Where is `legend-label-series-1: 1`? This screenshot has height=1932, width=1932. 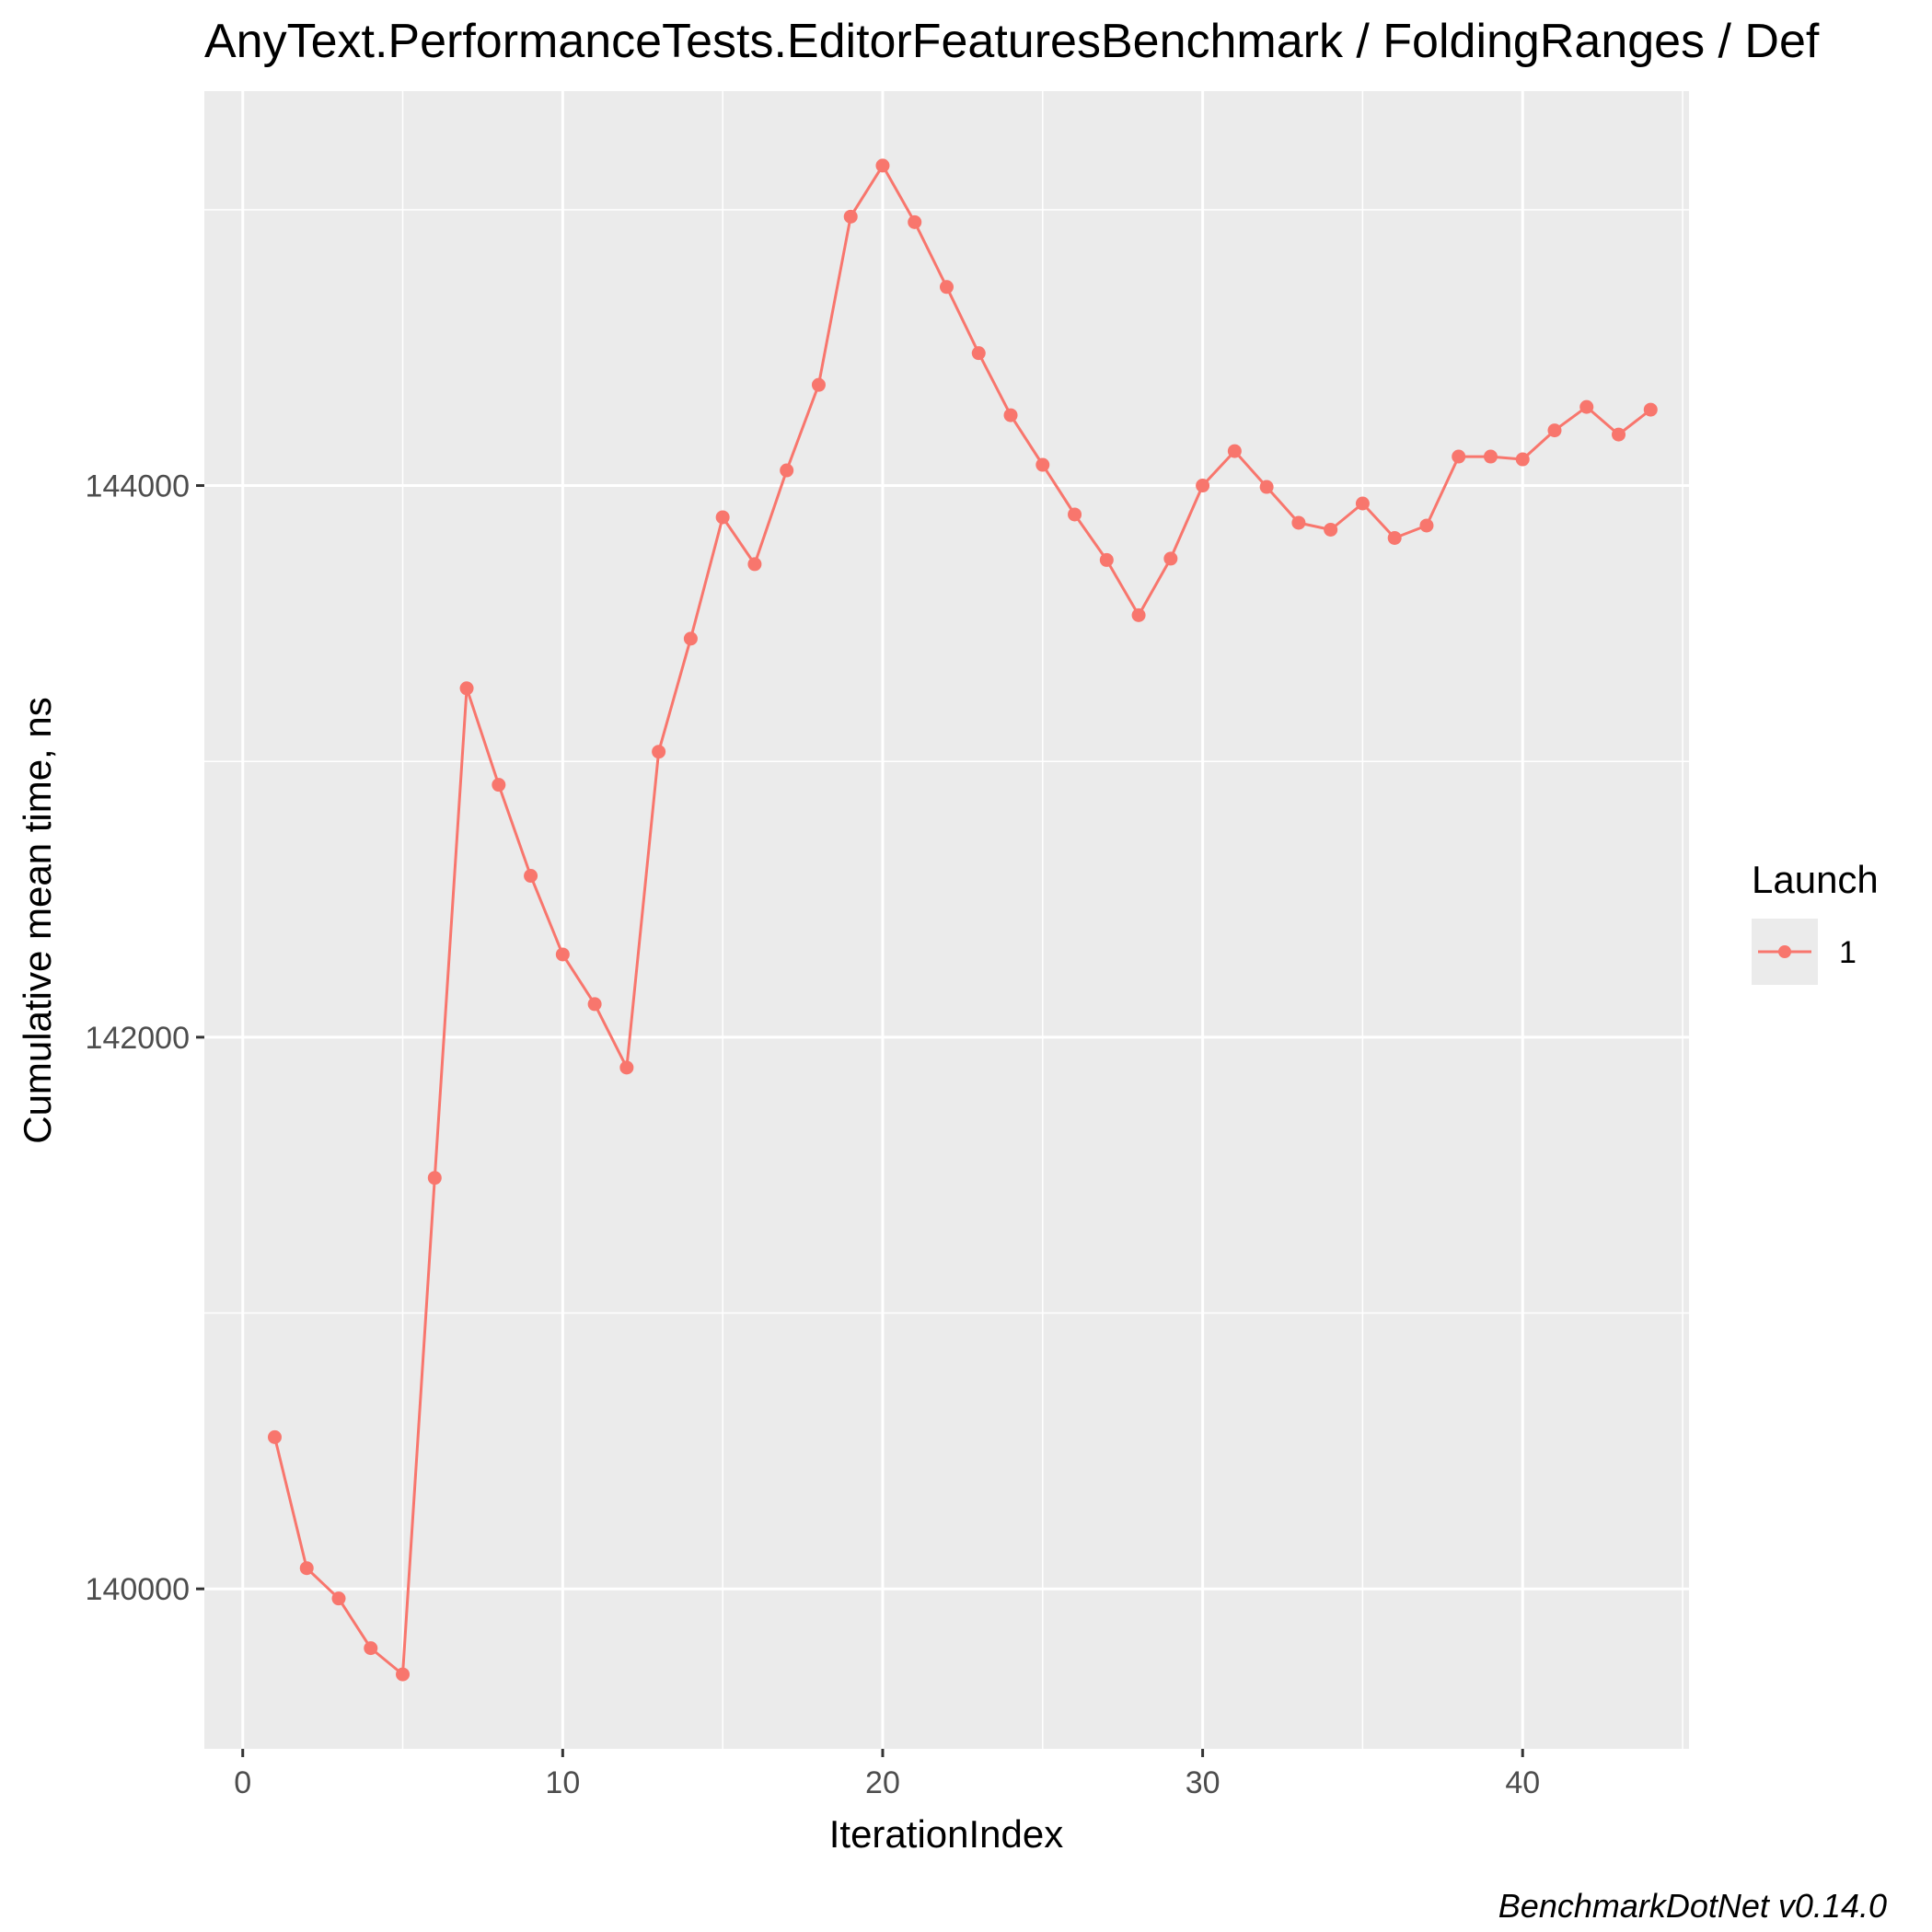 legend-label-series-1: 1 is located at coordinates (1848, 953).